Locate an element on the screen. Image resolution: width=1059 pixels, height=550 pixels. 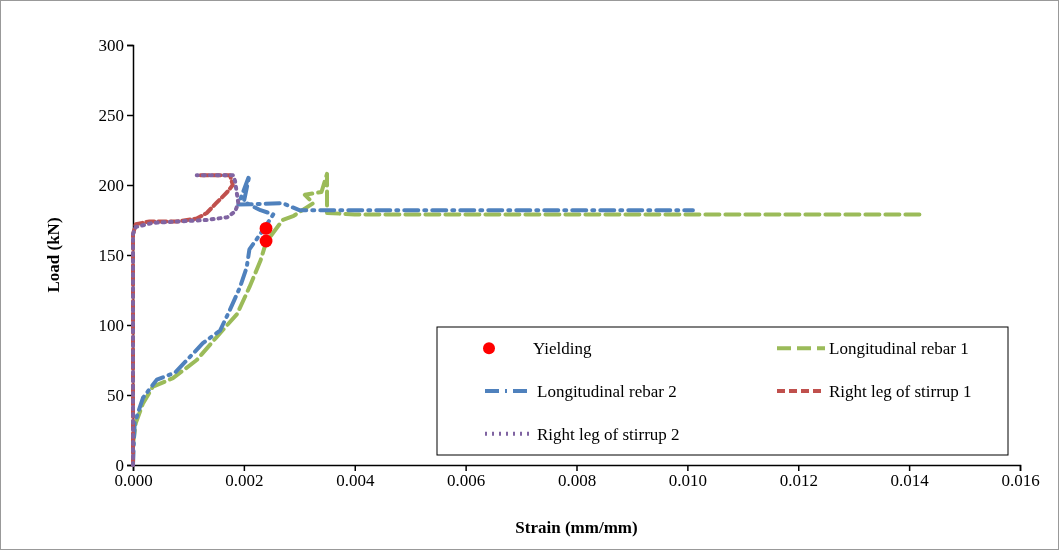
x-tick-label: 0.004 is located at coordinates (355, 481).